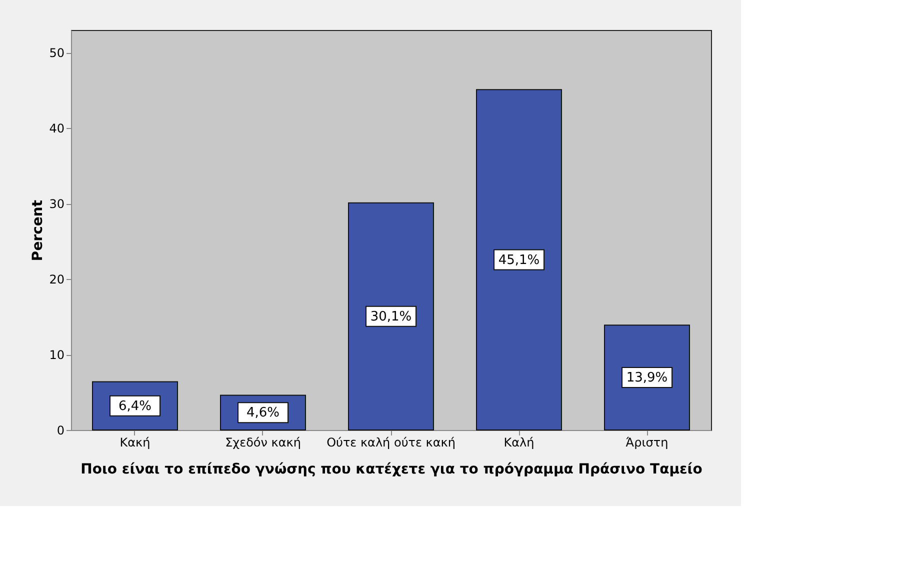 The image size is (920, 581). Describe the element at coordinates (263, 443) in the screenshot. I see `x-tick-label: Σχεδόν κακή` at that location.